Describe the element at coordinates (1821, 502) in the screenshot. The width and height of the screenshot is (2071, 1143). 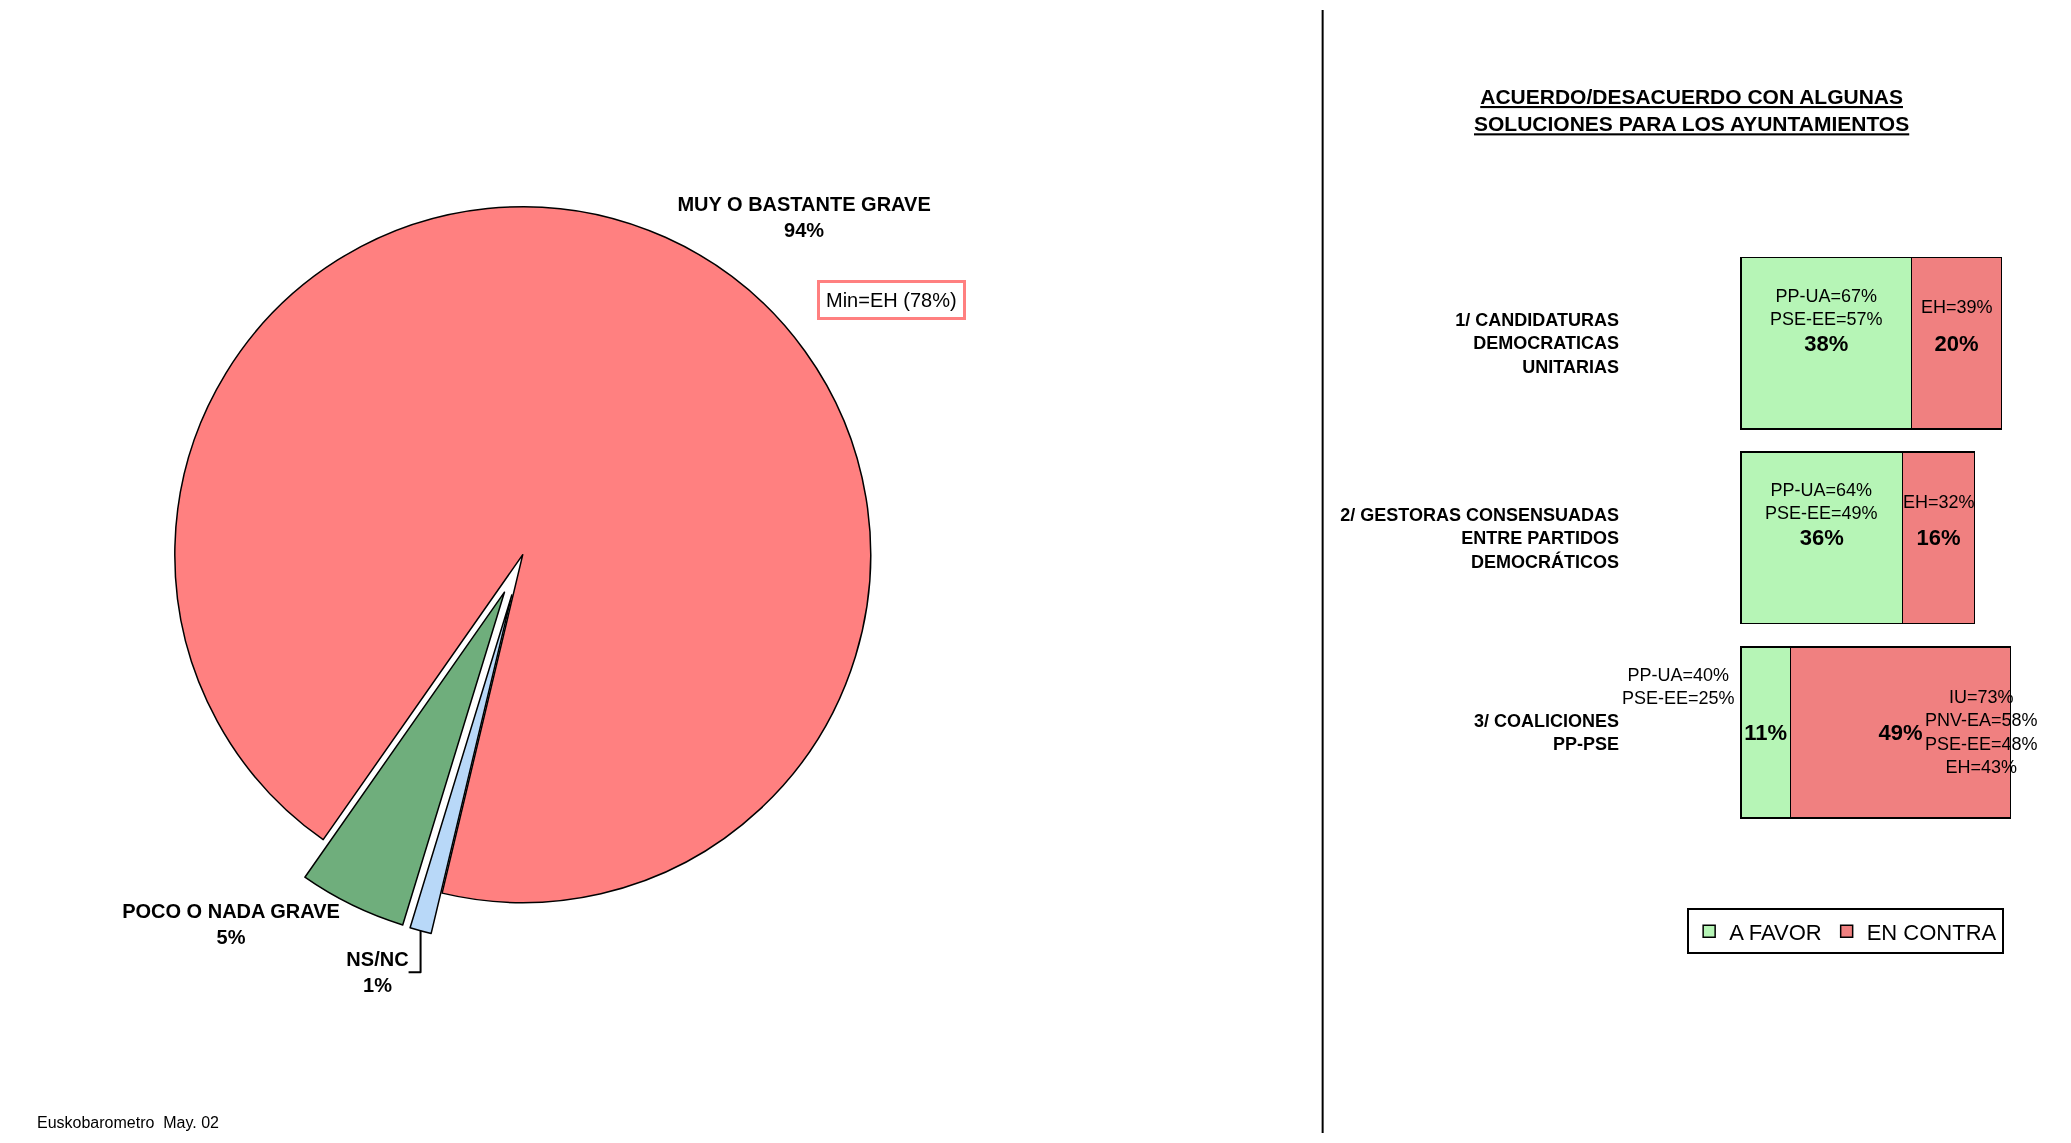
I see `annotation: PP-UA=64% PSE-EE=49%` at that location.